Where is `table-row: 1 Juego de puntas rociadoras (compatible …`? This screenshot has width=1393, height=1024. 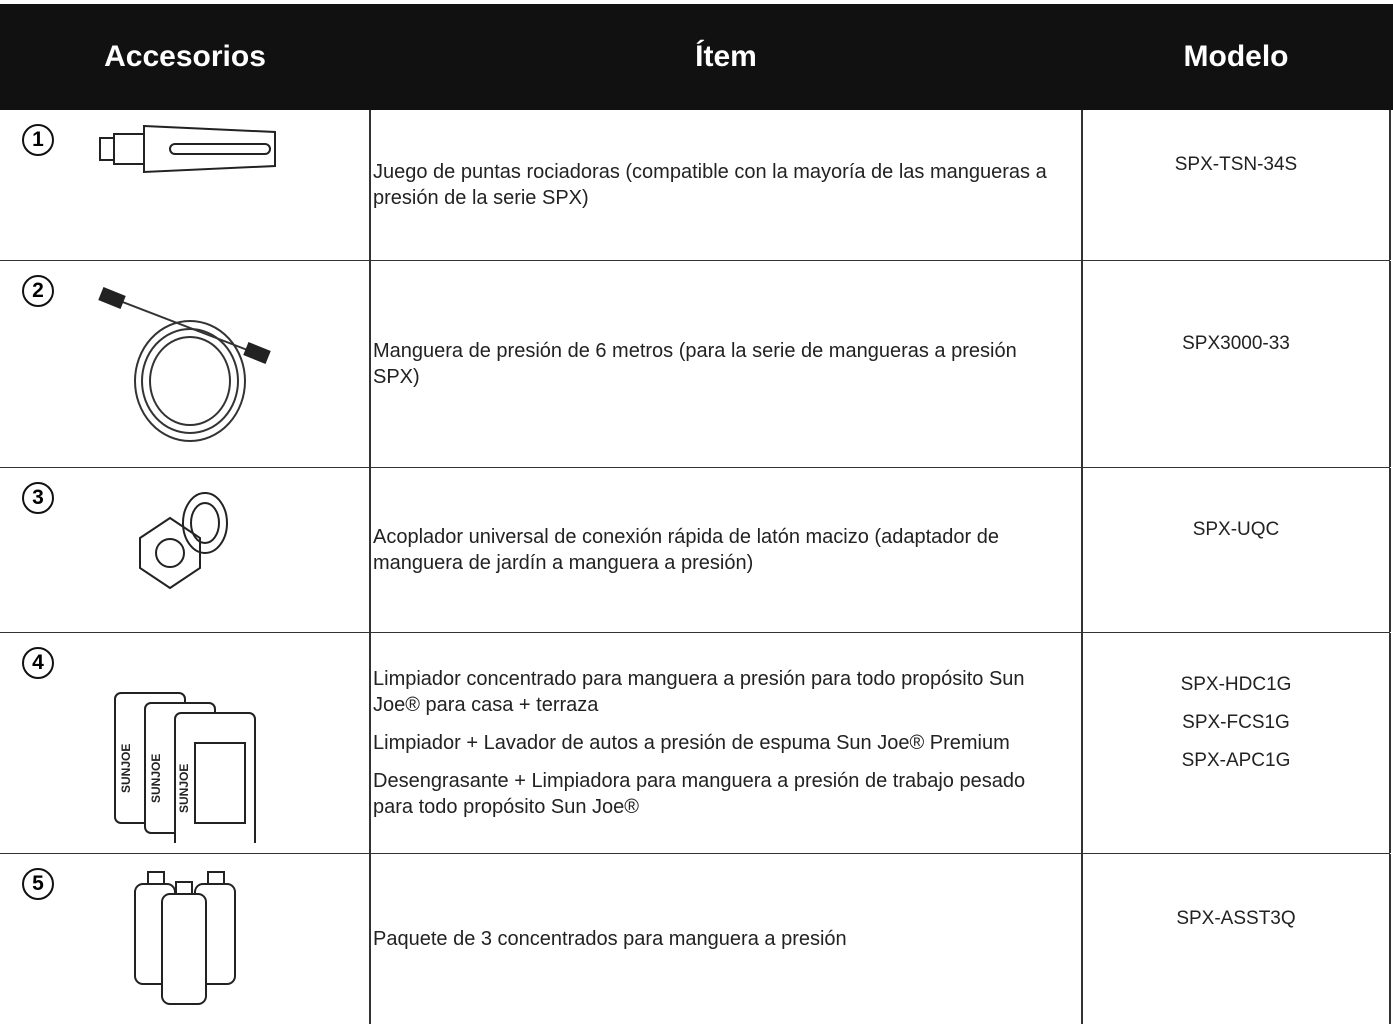
table-row: 1 Juego de puntas rociadoras (compatible … is located at coordinates (695, 185).